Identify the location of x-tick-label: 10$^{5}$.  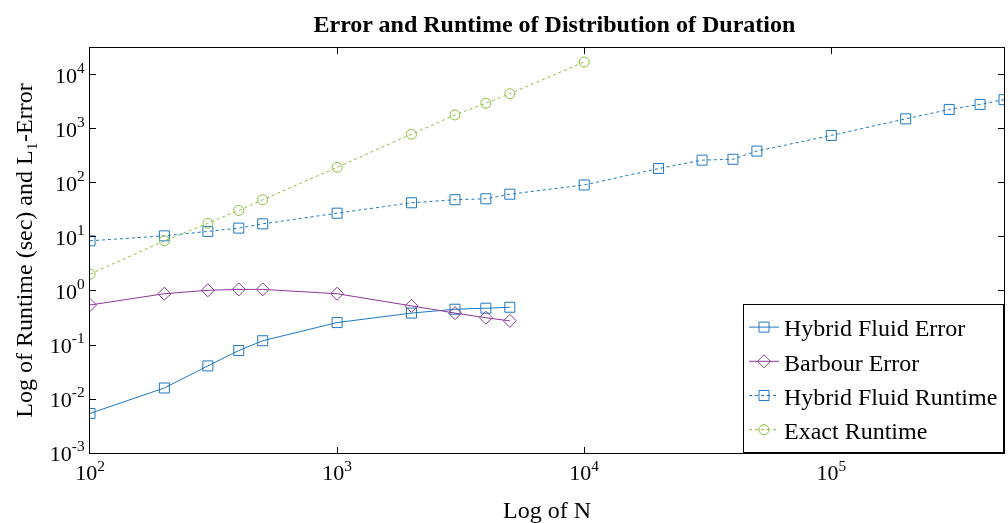
(831, 471).